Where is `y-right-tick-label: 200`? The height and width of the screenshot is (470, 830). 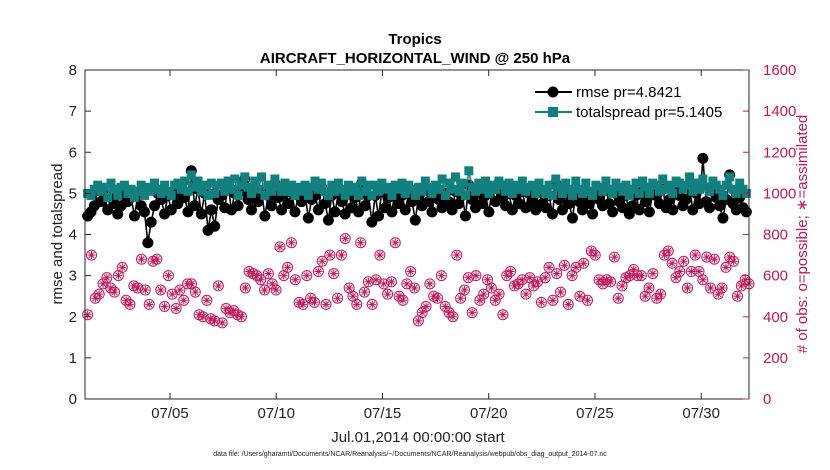
y-right-tick-label: 200 is located at coordinates (775, 358).